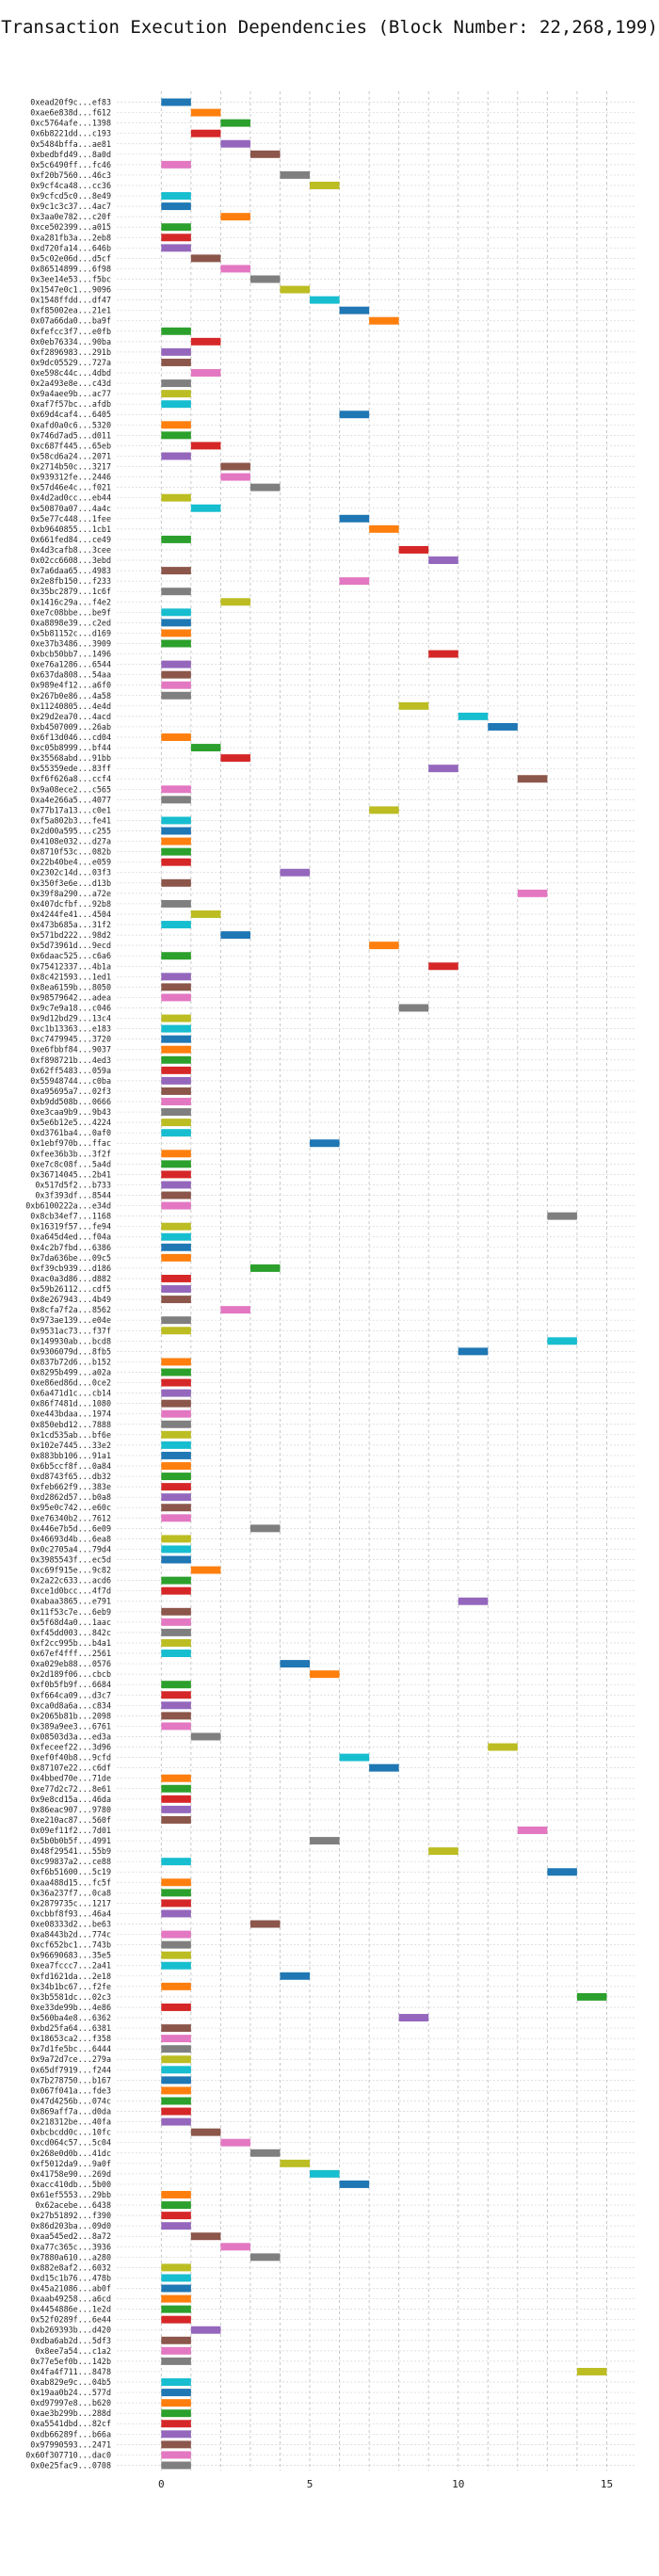 The width and height of the screenshot is (659, 2576). I want to click on tx-label: 0x268e0d0b...41dc, so click(70, 2153).